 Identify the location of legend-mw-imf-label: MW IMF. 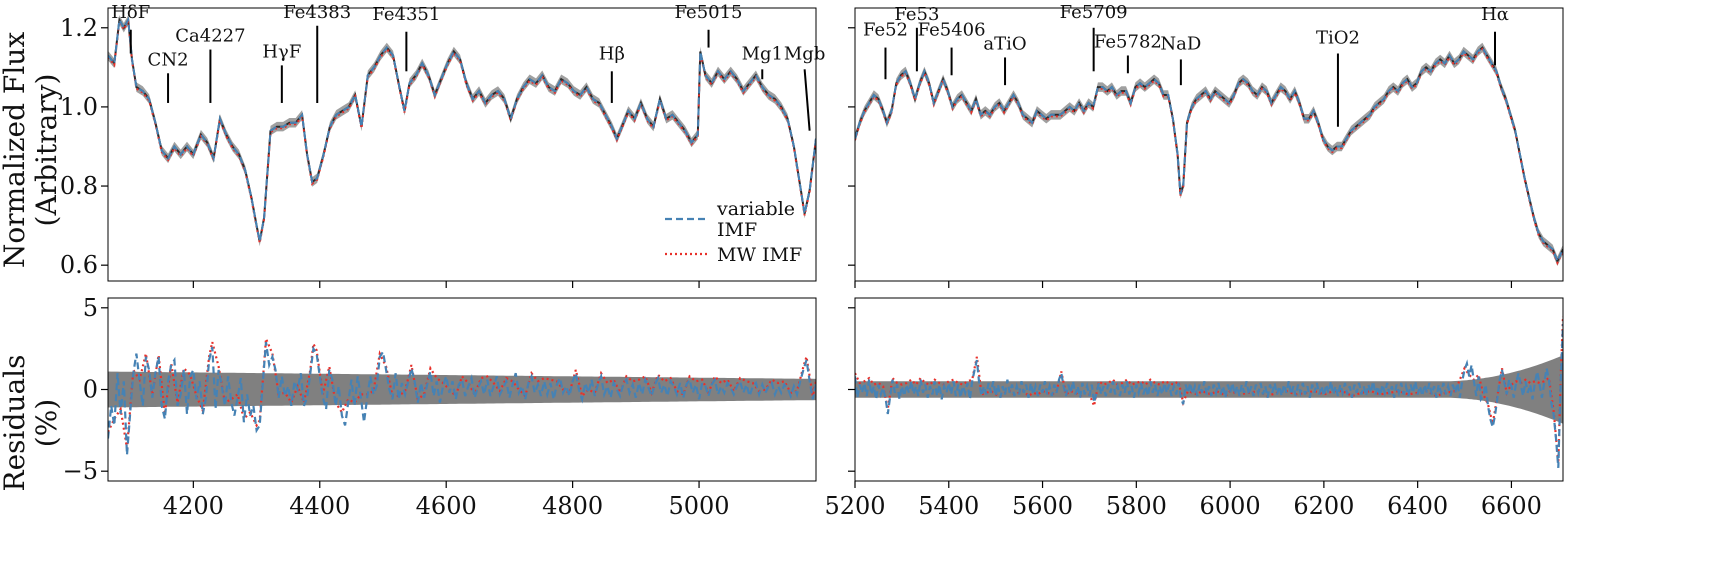
(759, 255).